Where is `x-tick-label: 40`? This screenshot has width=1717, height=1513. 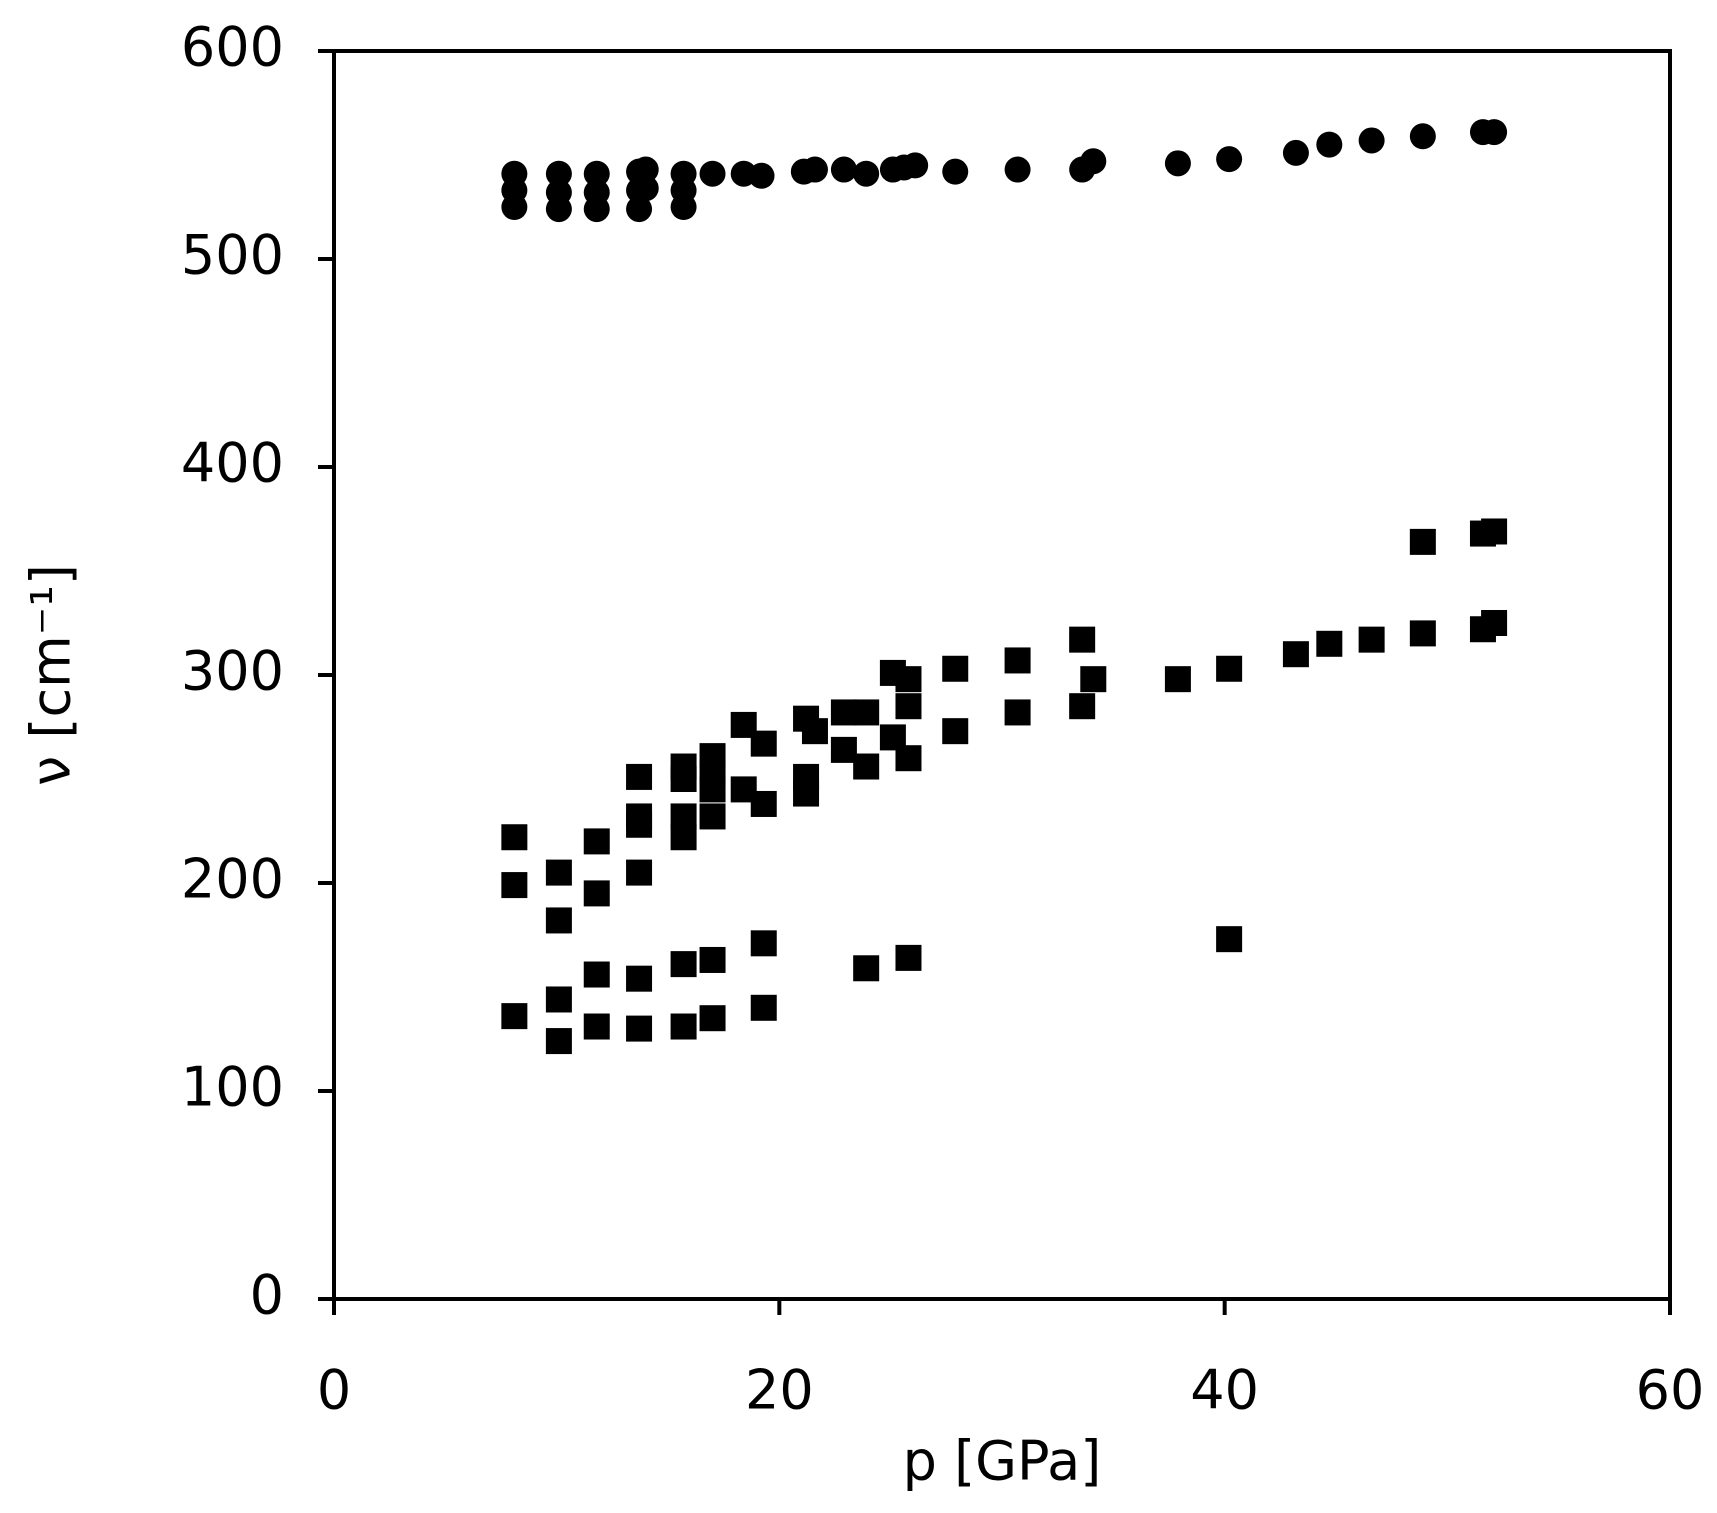
x-tick-label: 40 is located at coordinates (1224, 1390).